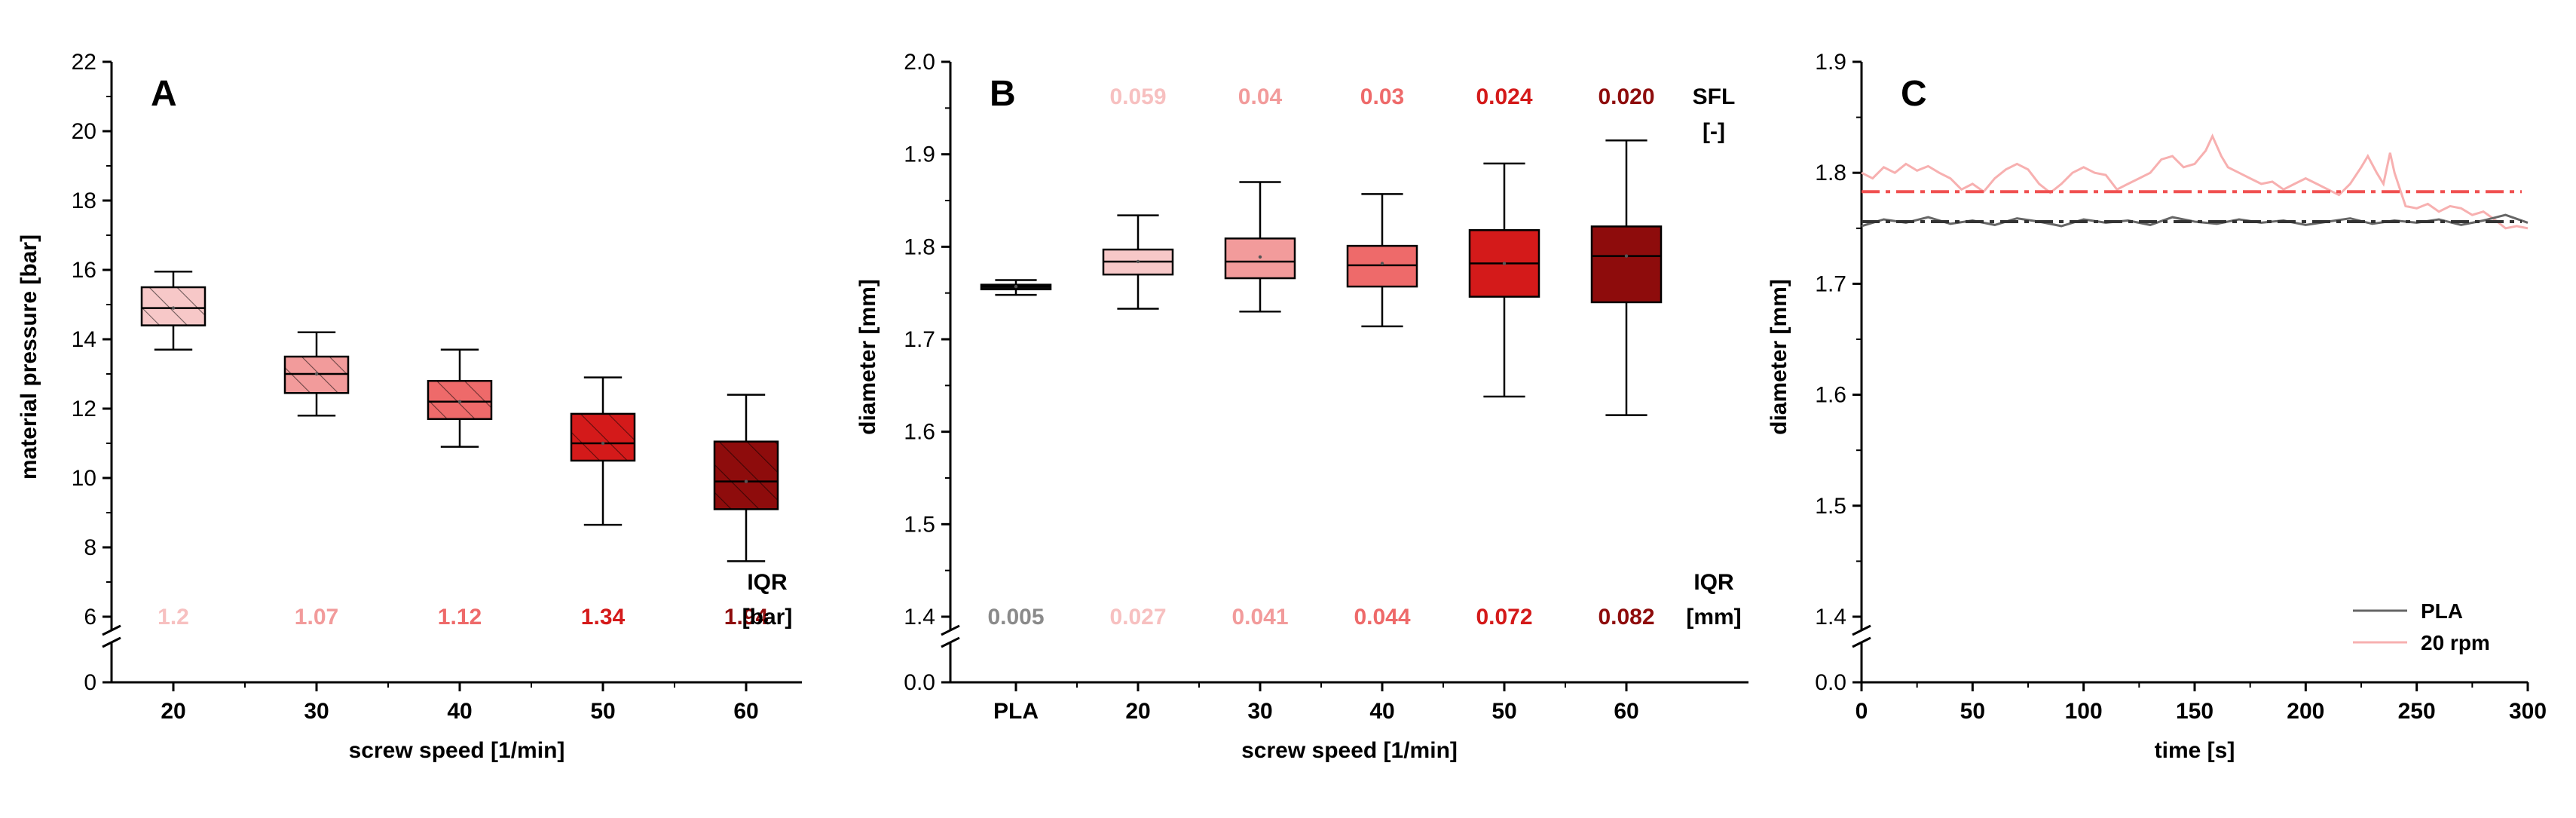  Describe the element at coordinates (316, 617) in the screenshot. I see `iqr-value: 1.07` at that location.